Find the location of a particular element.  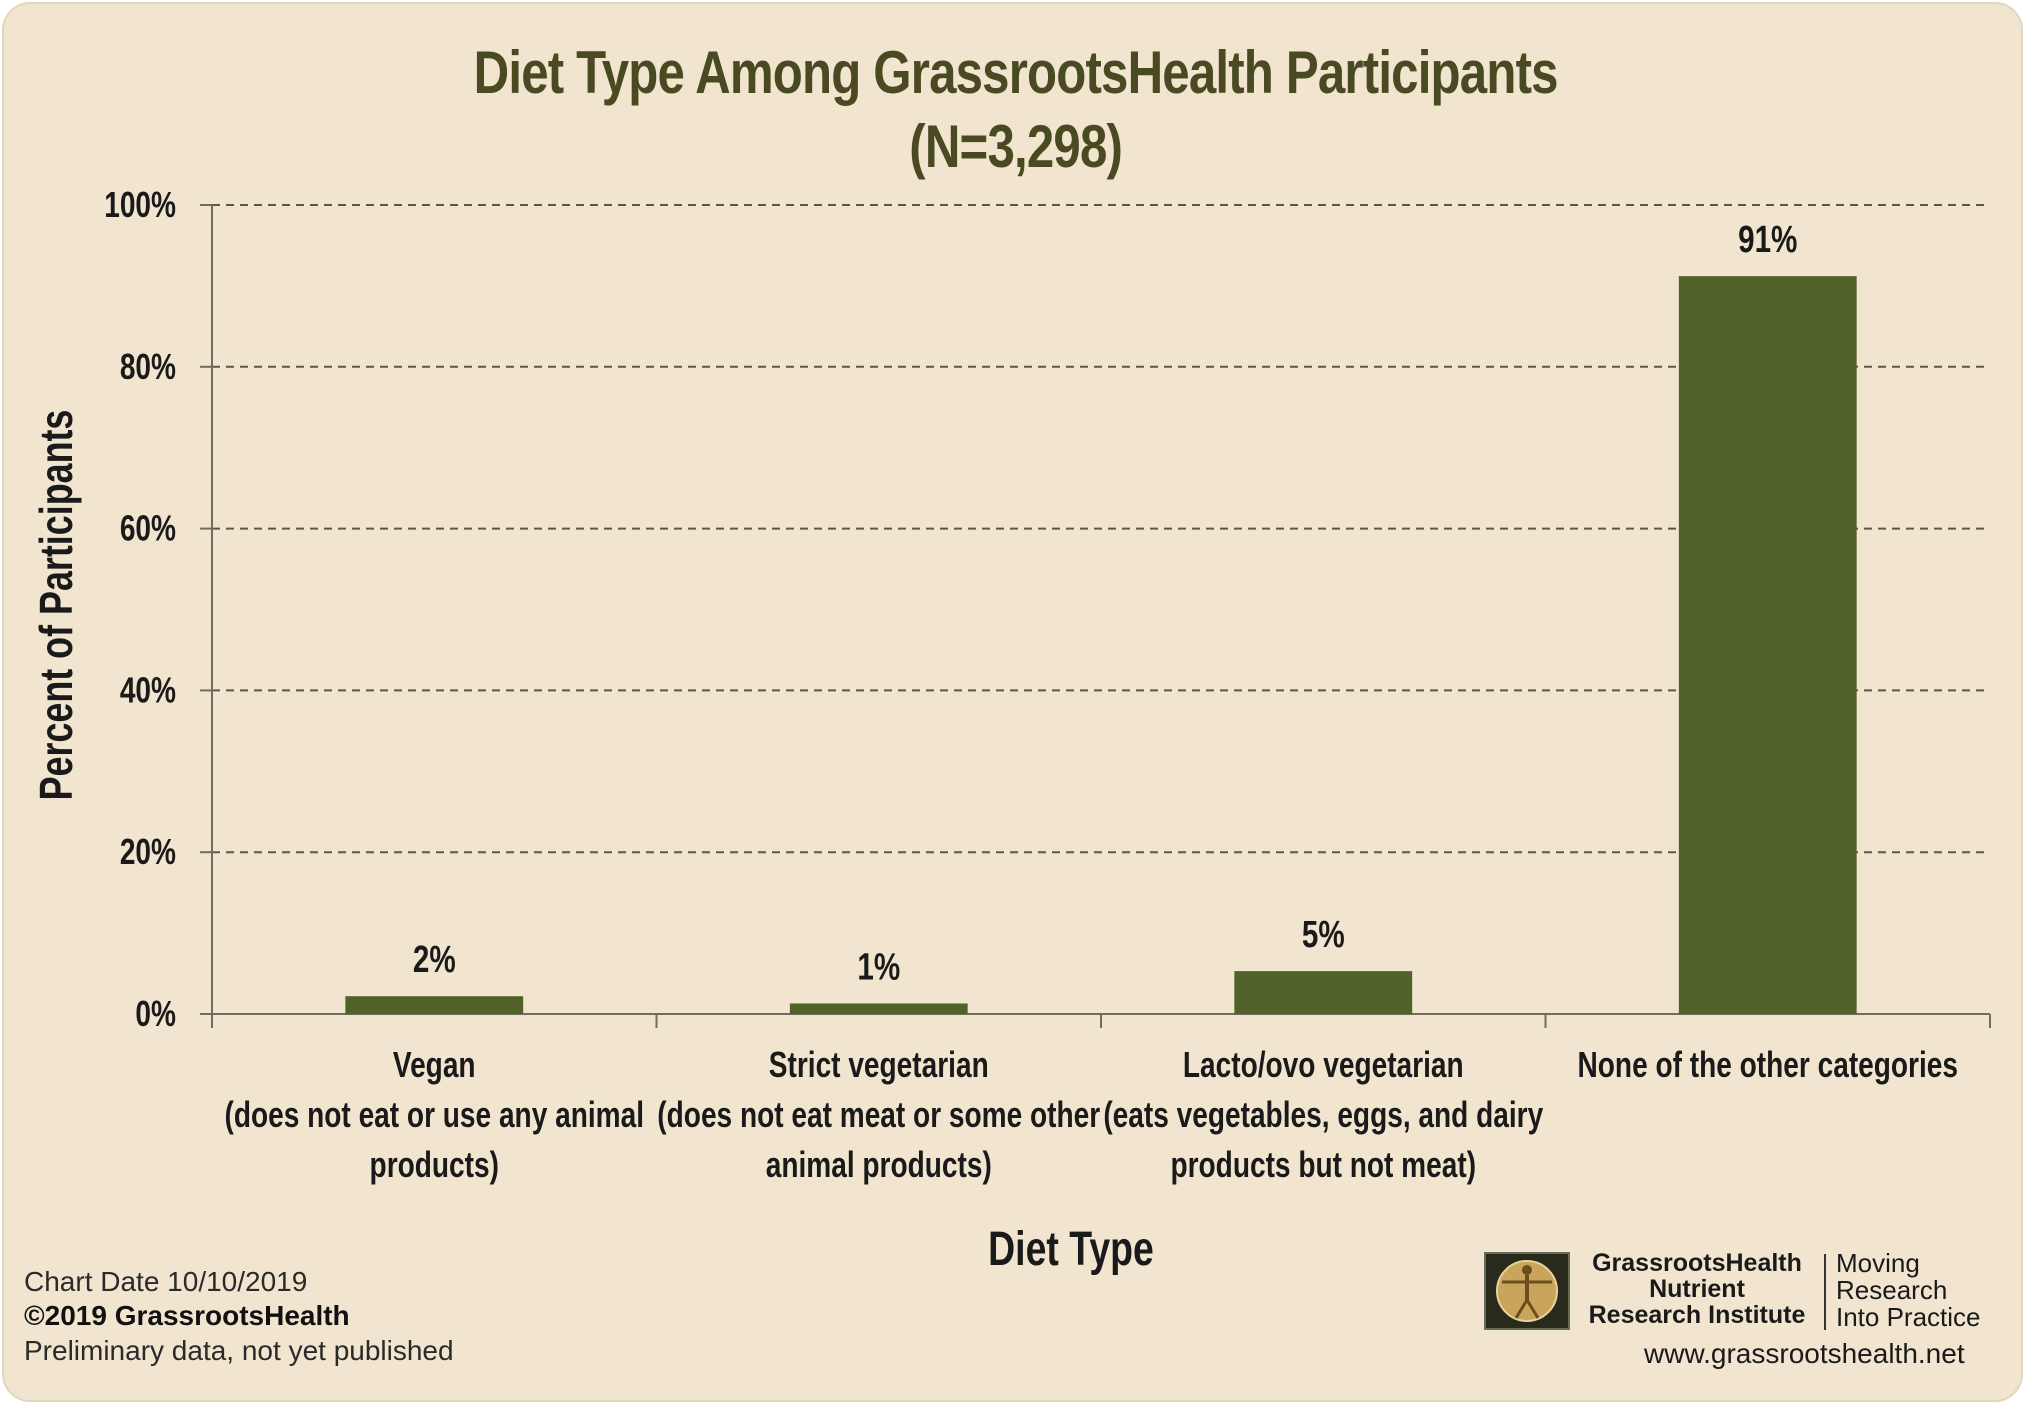

logo-tagline-line: Into Practice is located at coordinates (1908, 1317).